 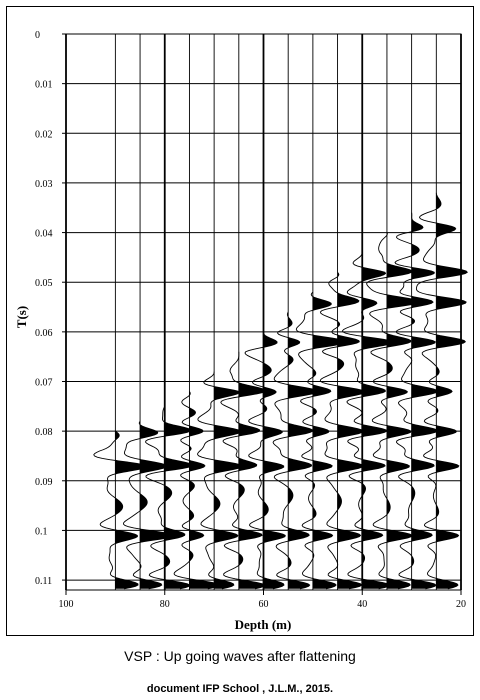 What do you see at coordinates (43, 581) in the screenshot?
I see `y-tick-label: 0.11` at bounding box center [43, 581].